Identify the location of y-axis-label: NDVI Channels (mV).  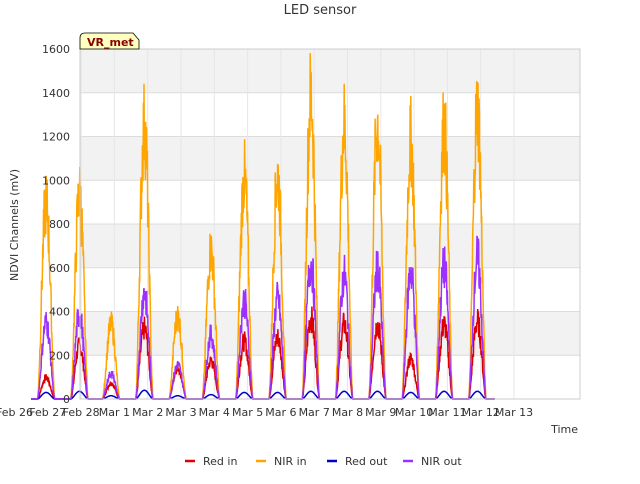
(14, 225).